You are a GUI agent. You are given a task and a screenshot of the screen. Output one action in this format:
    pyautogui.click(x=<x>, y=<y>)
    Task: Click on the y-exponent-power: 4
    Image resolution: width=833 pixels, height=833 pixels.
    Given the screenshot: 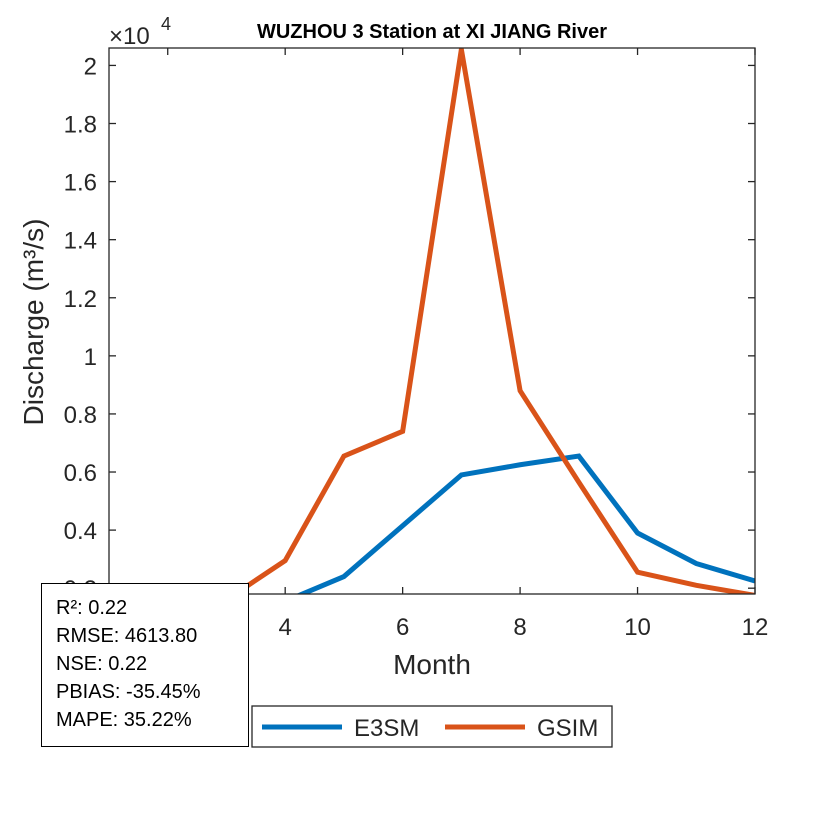 What is the action you would take?
    pyautogui.click(x=166, y=24)
    